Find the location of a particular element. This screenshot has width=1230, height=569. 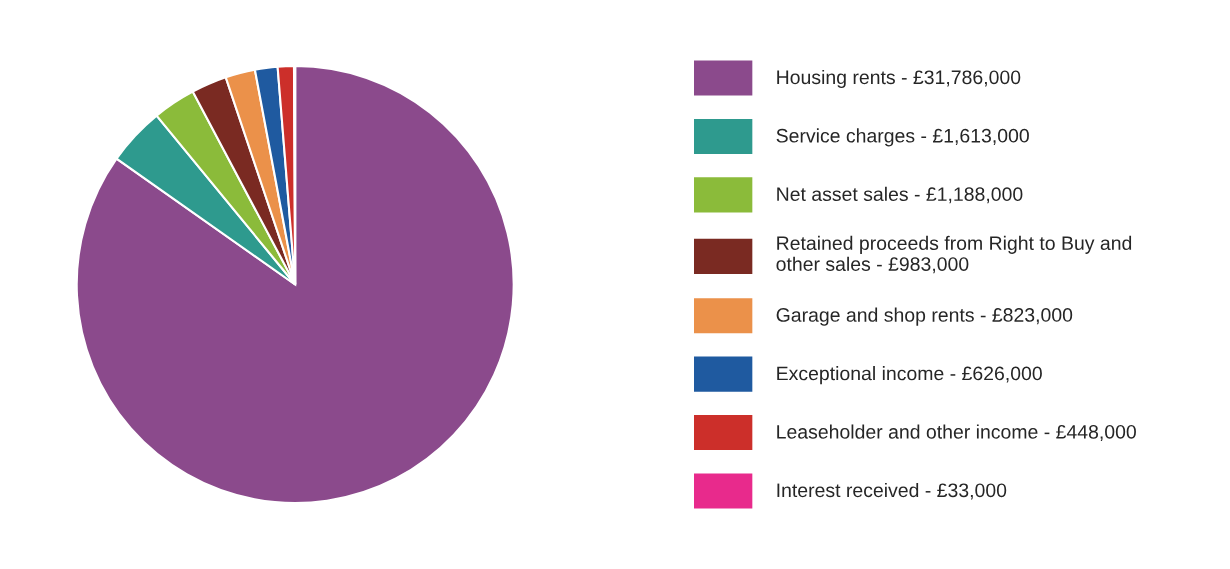

legend-label: Leaseholder and other income - £448,000 is located at coordinates (956, 433).